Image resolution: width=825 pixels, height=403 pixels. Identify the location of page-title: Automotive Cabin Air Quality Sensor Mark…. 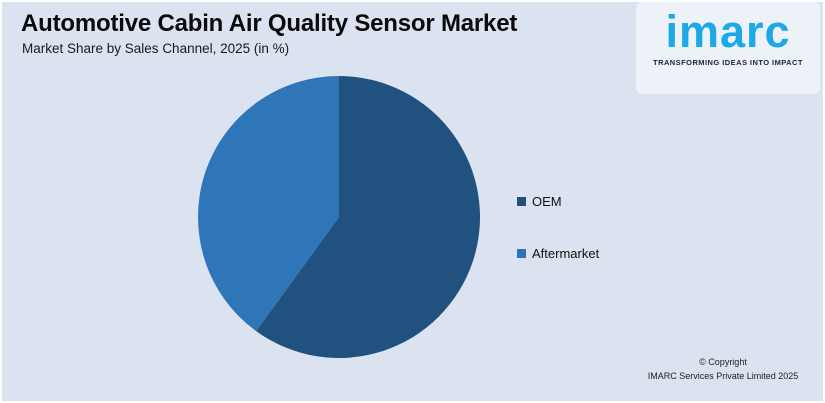
(269, 23).